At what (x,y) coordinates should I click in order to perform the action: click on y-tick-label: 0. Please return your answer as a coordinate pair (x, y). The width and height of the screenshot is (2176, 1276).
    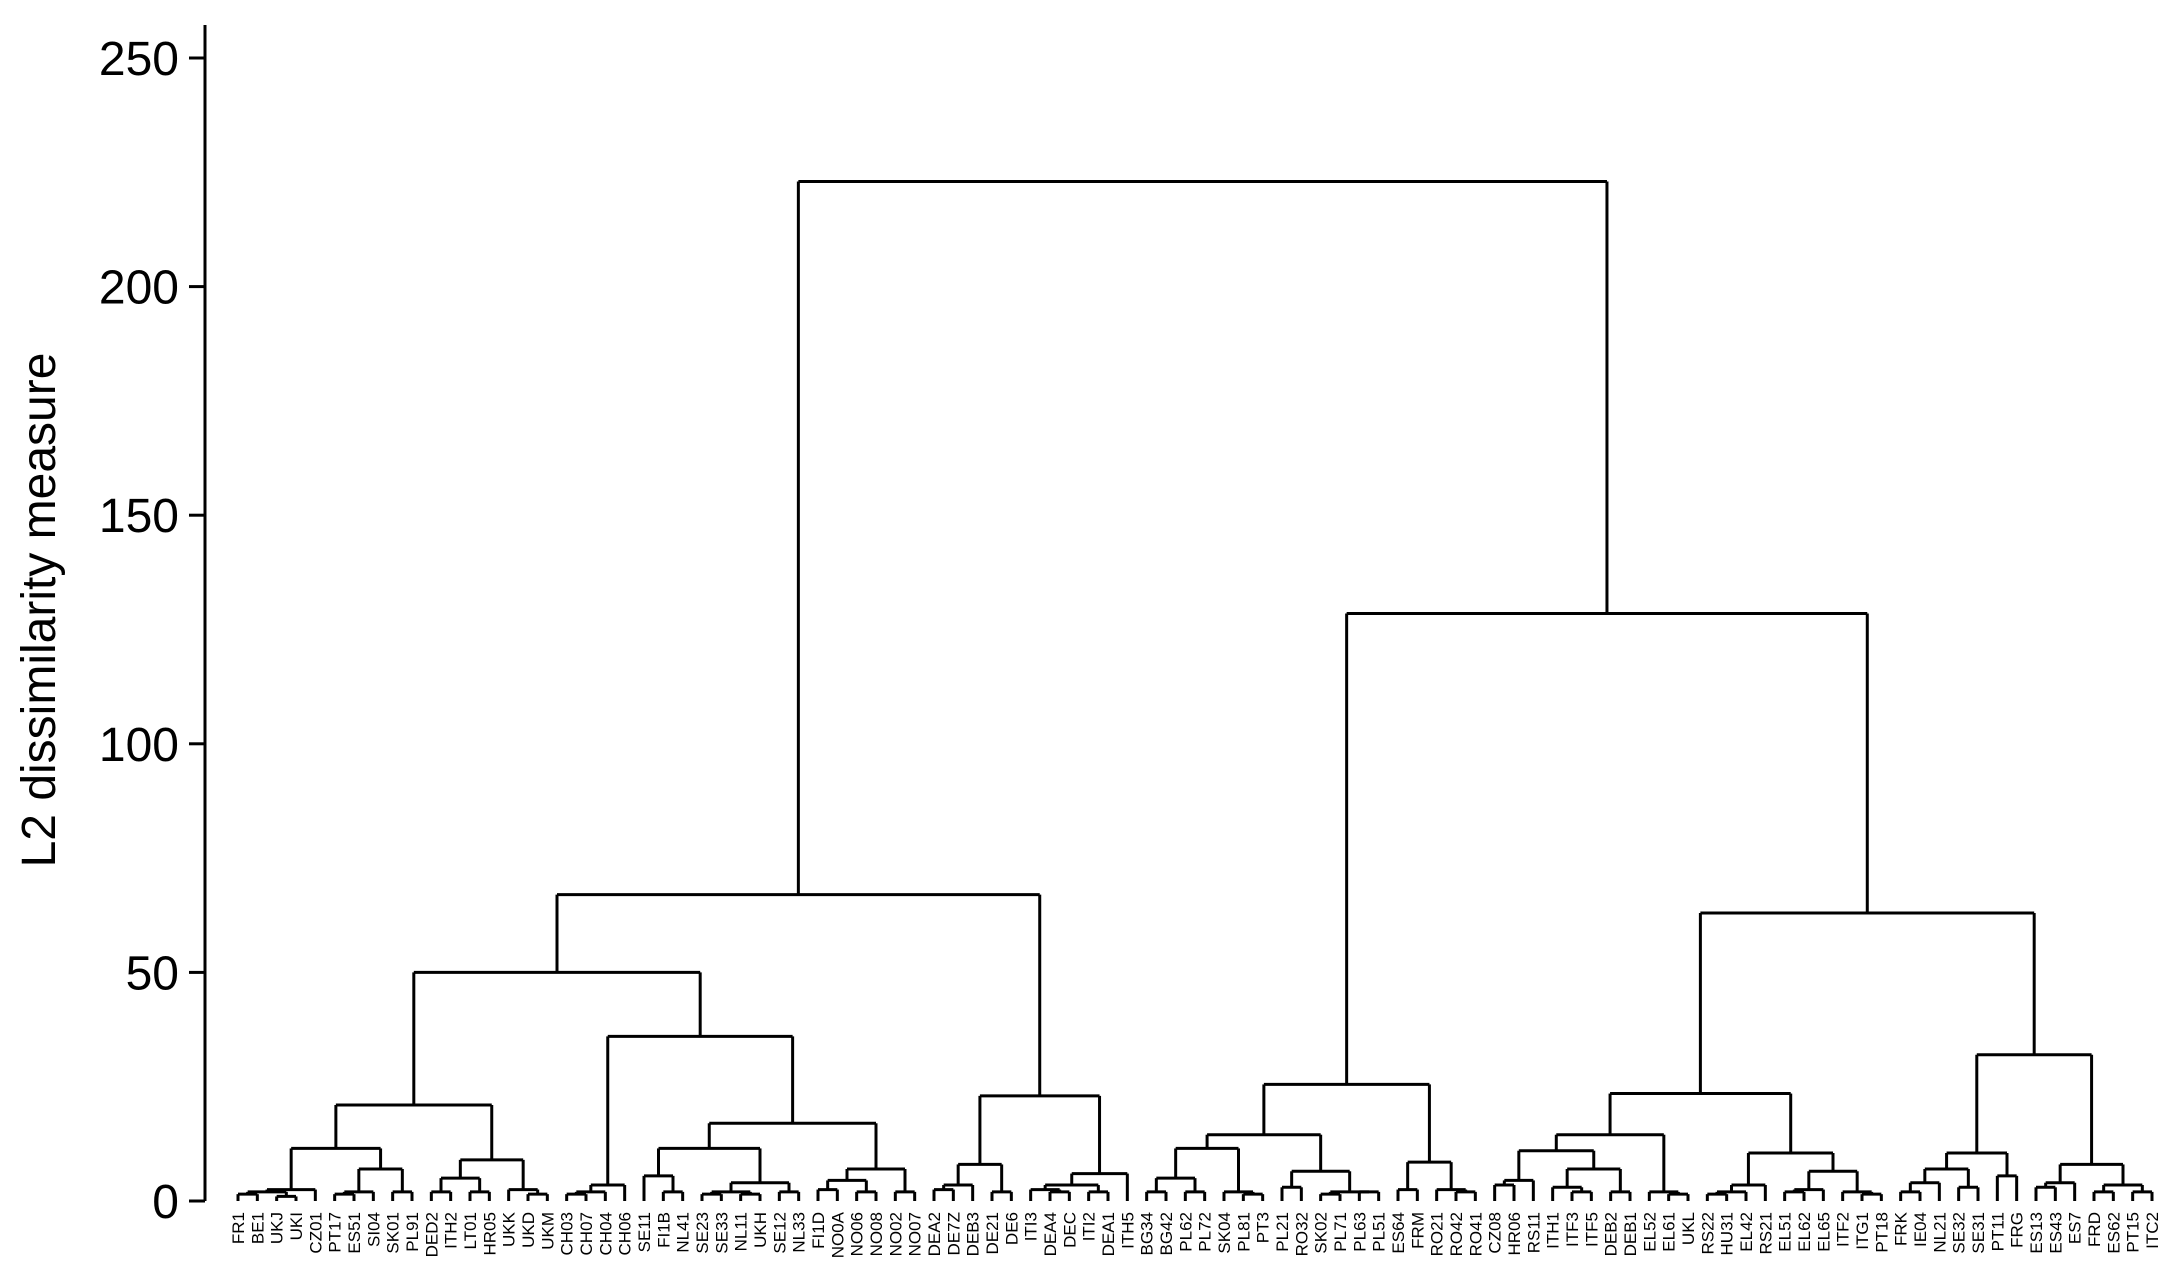
    Looking at the image, I should click on (165, 1202).